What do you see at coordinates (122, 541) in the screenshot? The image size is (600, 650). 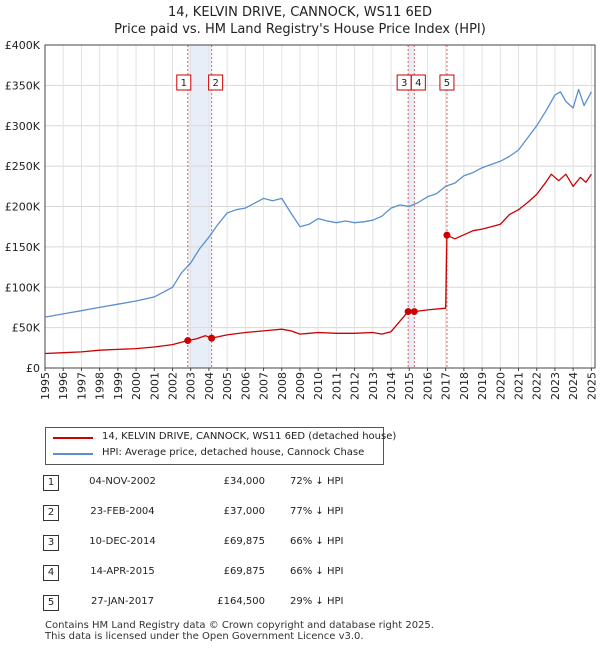 I see `event-date: 10-DEC-2014` at bounding box center [122, 541].